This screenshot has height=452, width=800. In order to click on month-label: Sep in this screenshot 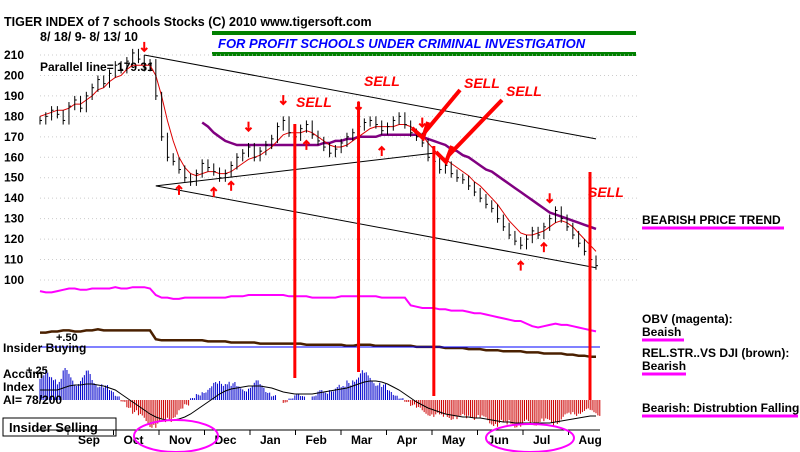, I will do `click(89, 440)`.